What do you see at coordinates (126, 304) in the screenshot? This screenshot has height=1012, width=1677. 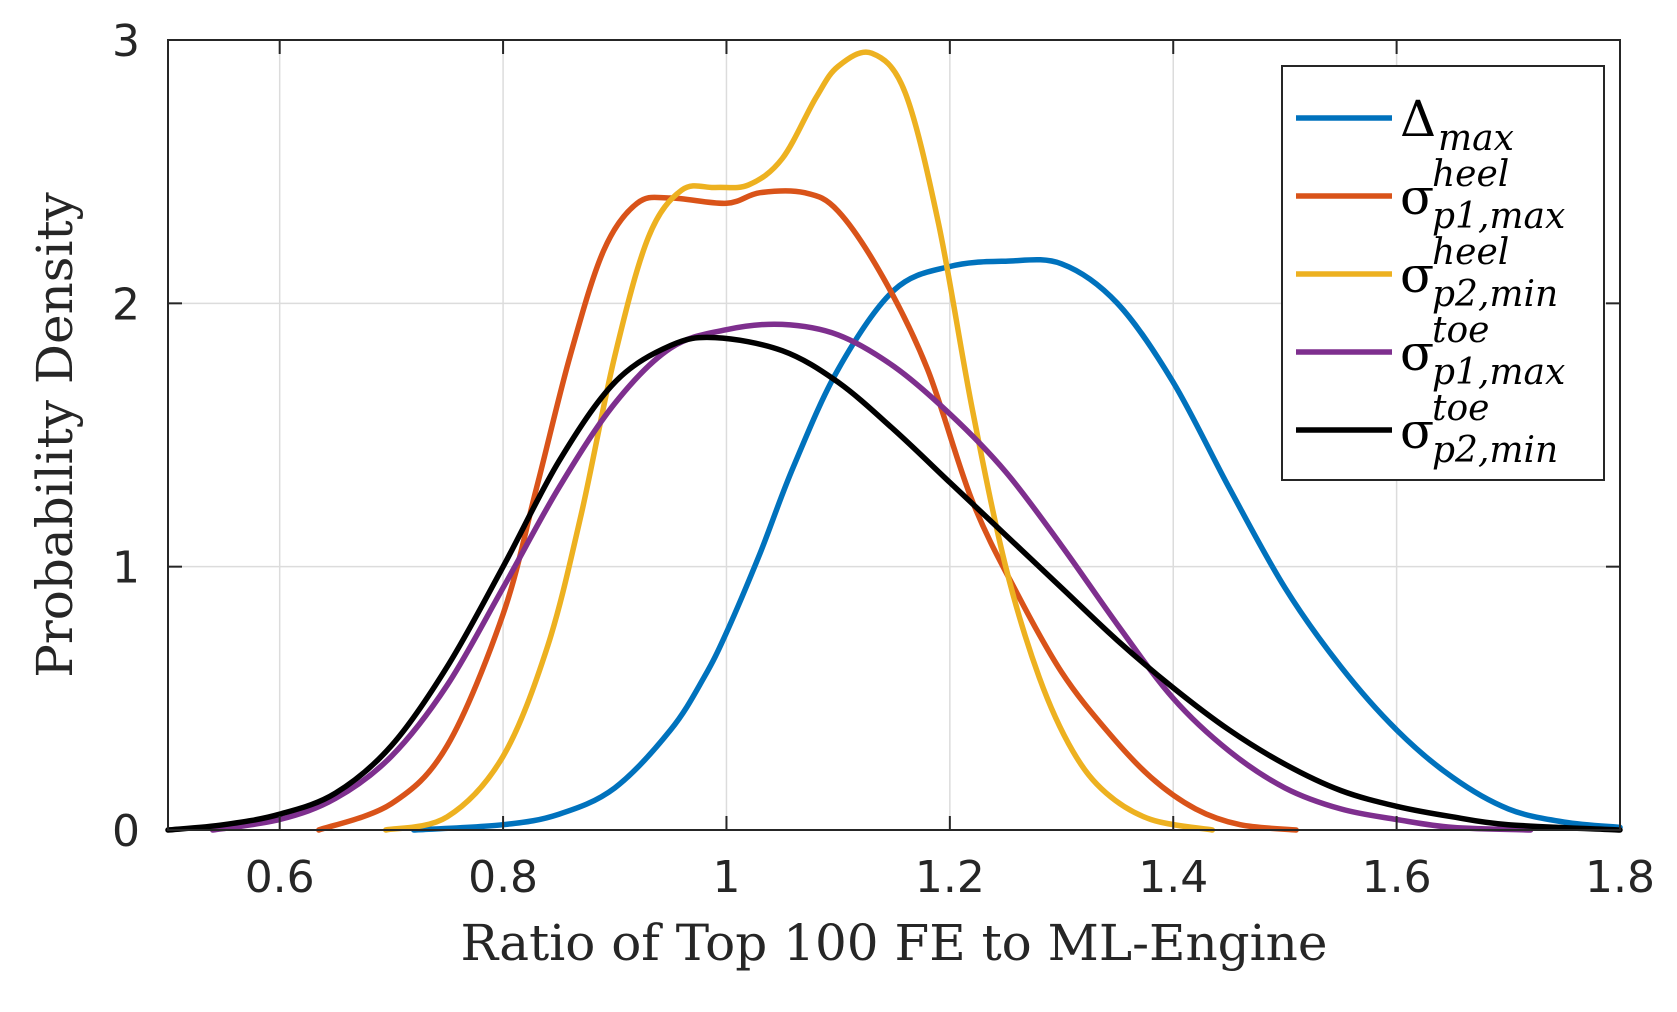 I see `y-tick-label: 2` at bounding box center [126, 304].